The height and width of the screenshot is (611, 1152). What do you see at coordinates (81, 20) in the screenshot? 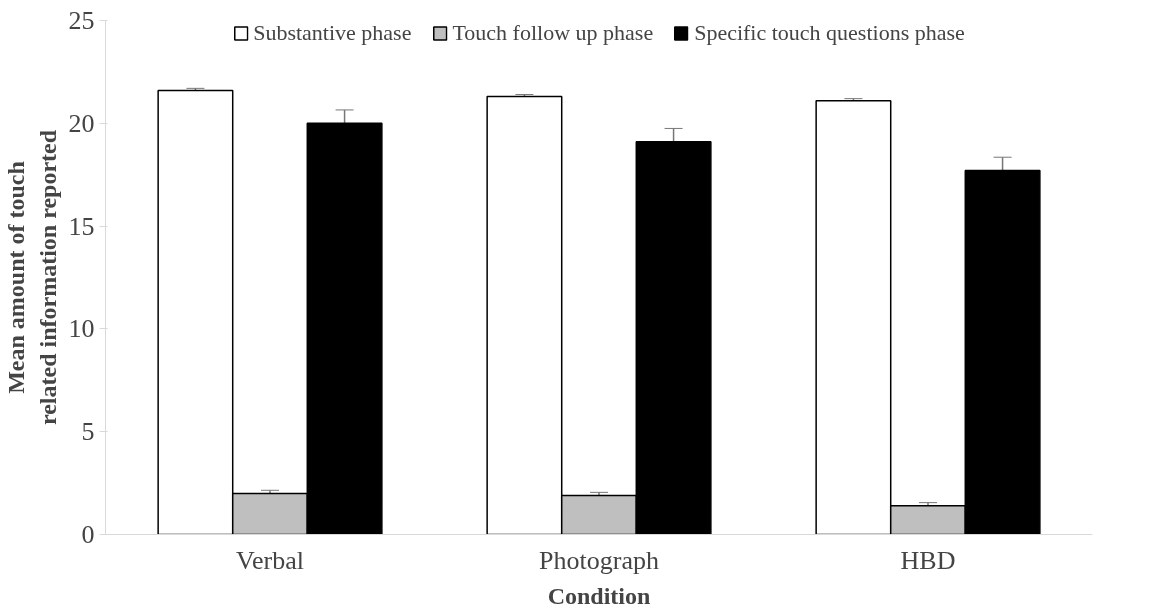
I see `y-tick-label: 25` at bounding box center [81, 20].